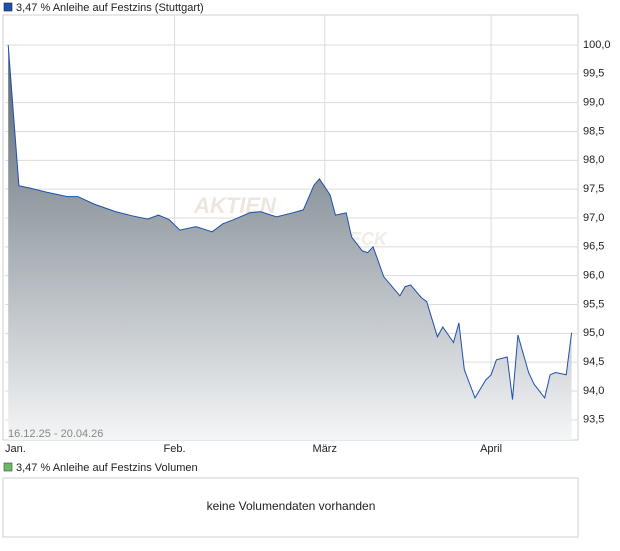  I want to click on volume-legend-swatch, so click(8, 467).